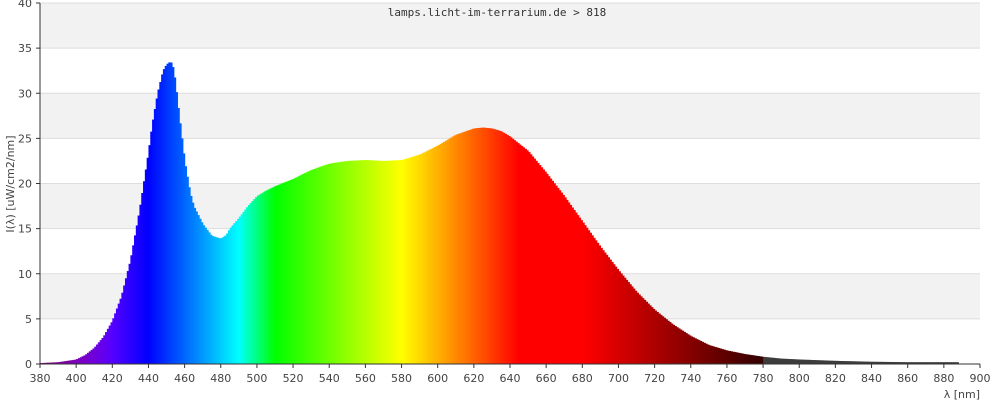 The image size is (1000, 400). What do you see at coordinates (220, 378) in the screenshot?
I see `x-tick-label: 480` at bounding box center [220, 378].